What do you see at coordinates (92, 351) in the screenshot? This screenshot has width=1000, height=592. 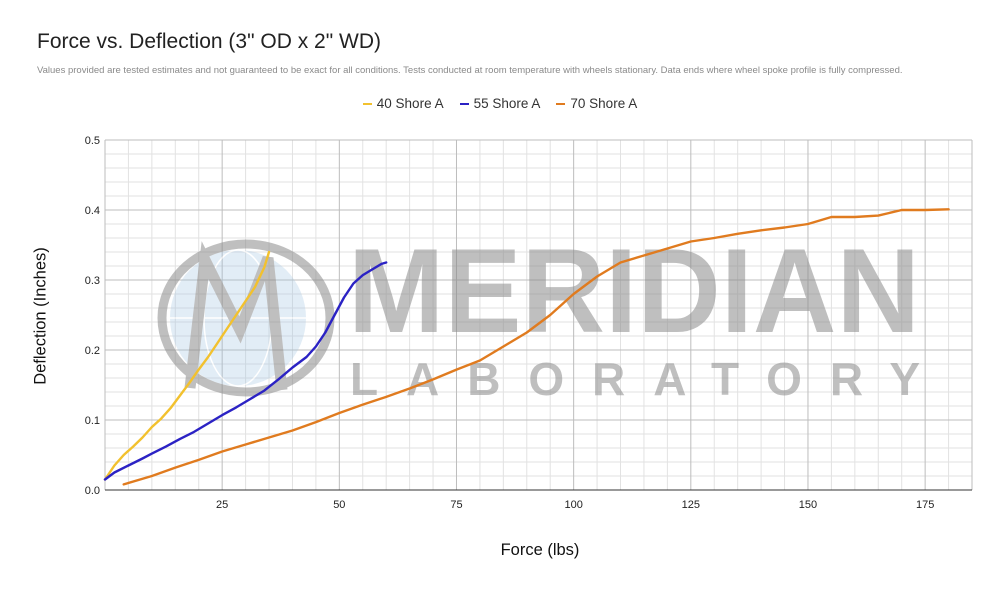 I see `y-tick-label: 0.2` at bounding box center [92, 351].